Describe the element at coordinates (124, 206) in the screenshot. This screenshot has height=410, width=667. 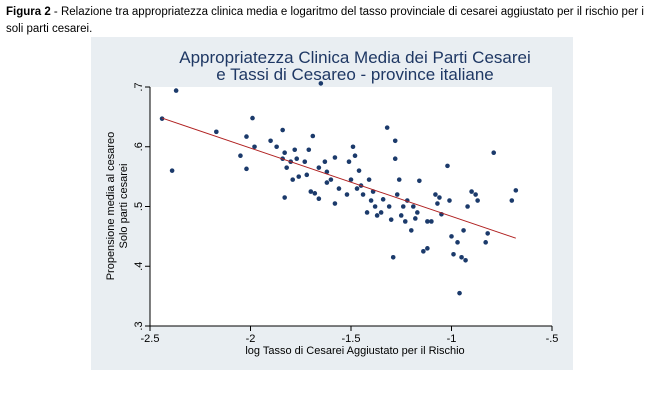
I see `y-axis-label-line-2: Solo parti cesarei` at that location.